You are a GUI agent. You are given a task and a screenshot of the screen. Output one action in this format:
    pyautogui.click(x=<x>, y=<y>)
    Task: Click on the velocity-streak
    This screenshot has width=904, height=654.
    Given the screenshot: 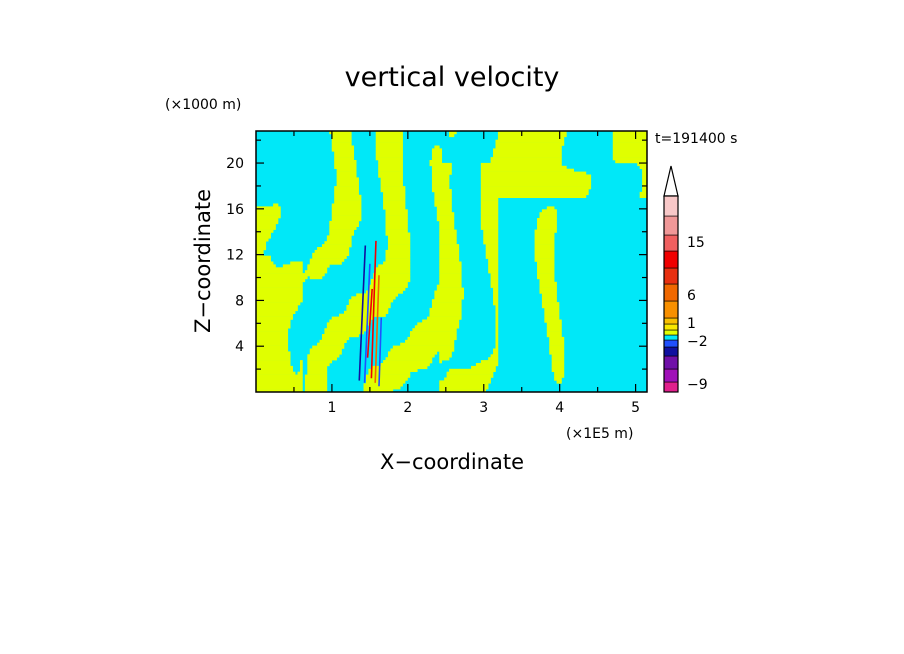 What is the action you would take?
    pyautogui.click(x=367, y=323)
    